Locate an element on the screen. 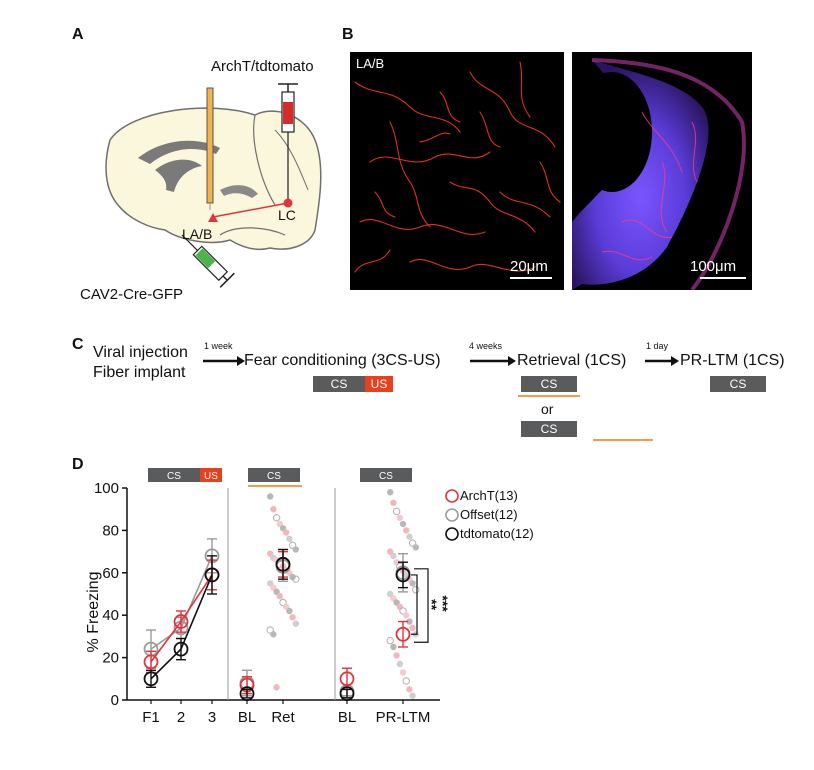  chart-cs-label-pr: CS is located at coordinates (386, 476).